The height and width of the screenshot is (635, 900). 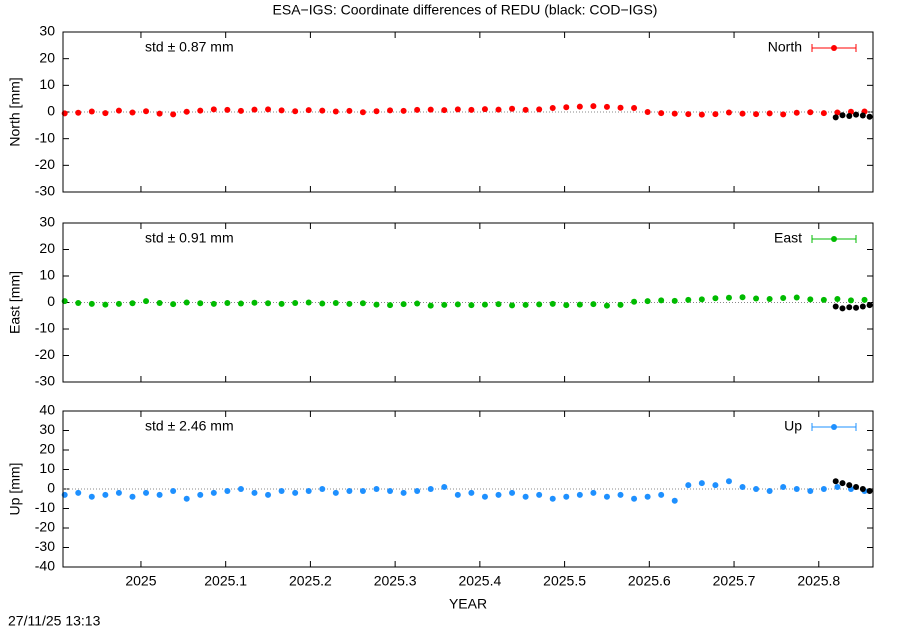 What do you see at coordinates (818, 581) in the screenshot?
I see `x-tick-label: 2025.8` at bounding box center [818, 581].